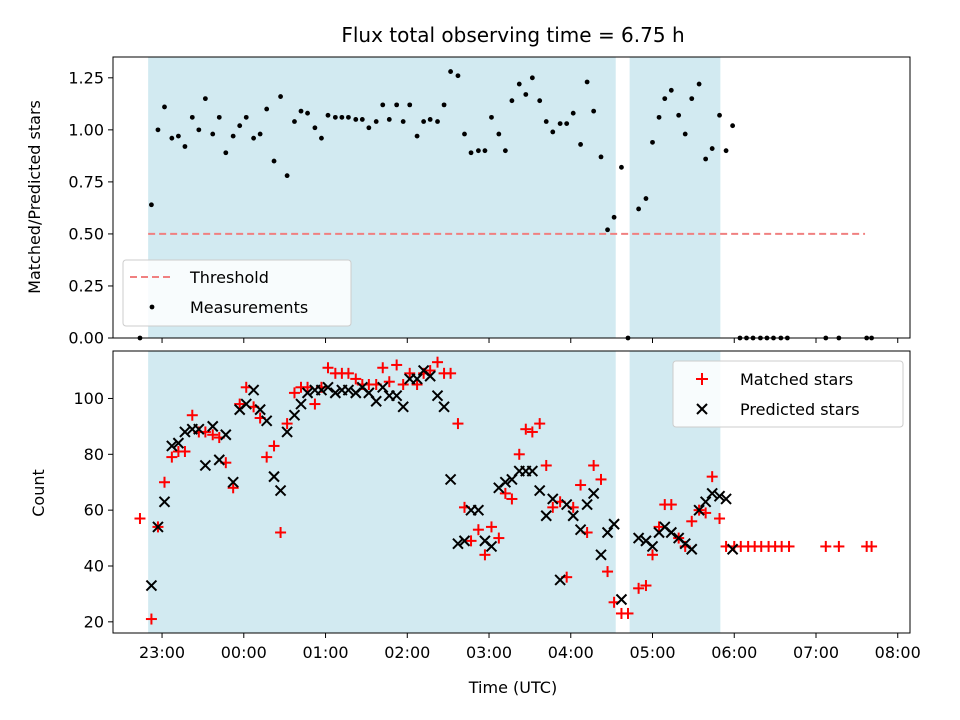 This screenshot has width=960, height=720. I want to click on count-y-axis-label: Count, so click(38, 493).